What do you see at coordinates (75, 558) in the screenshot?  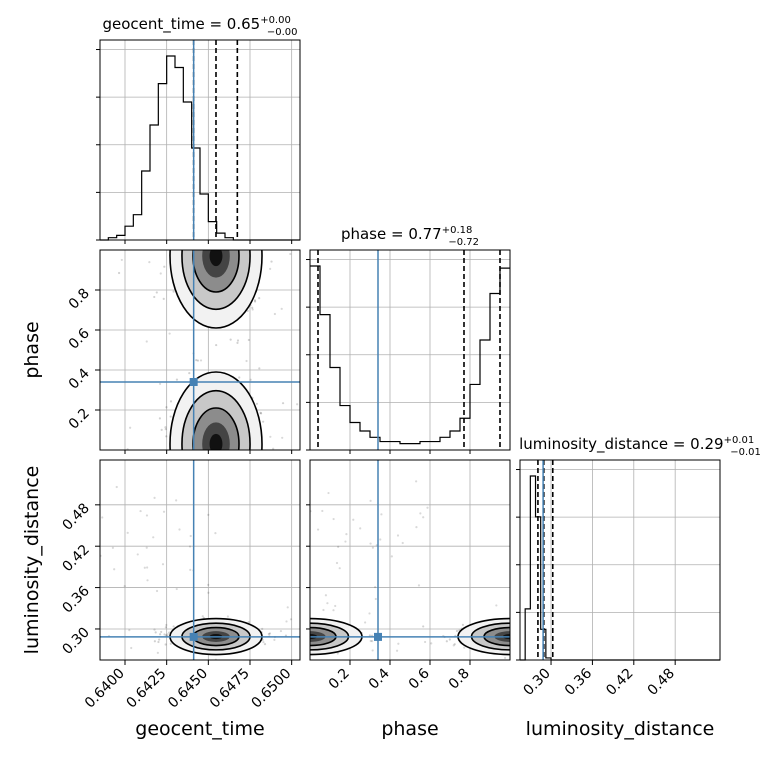 I see `y-tick-label: 0.42` at bounding box center [75, 558].